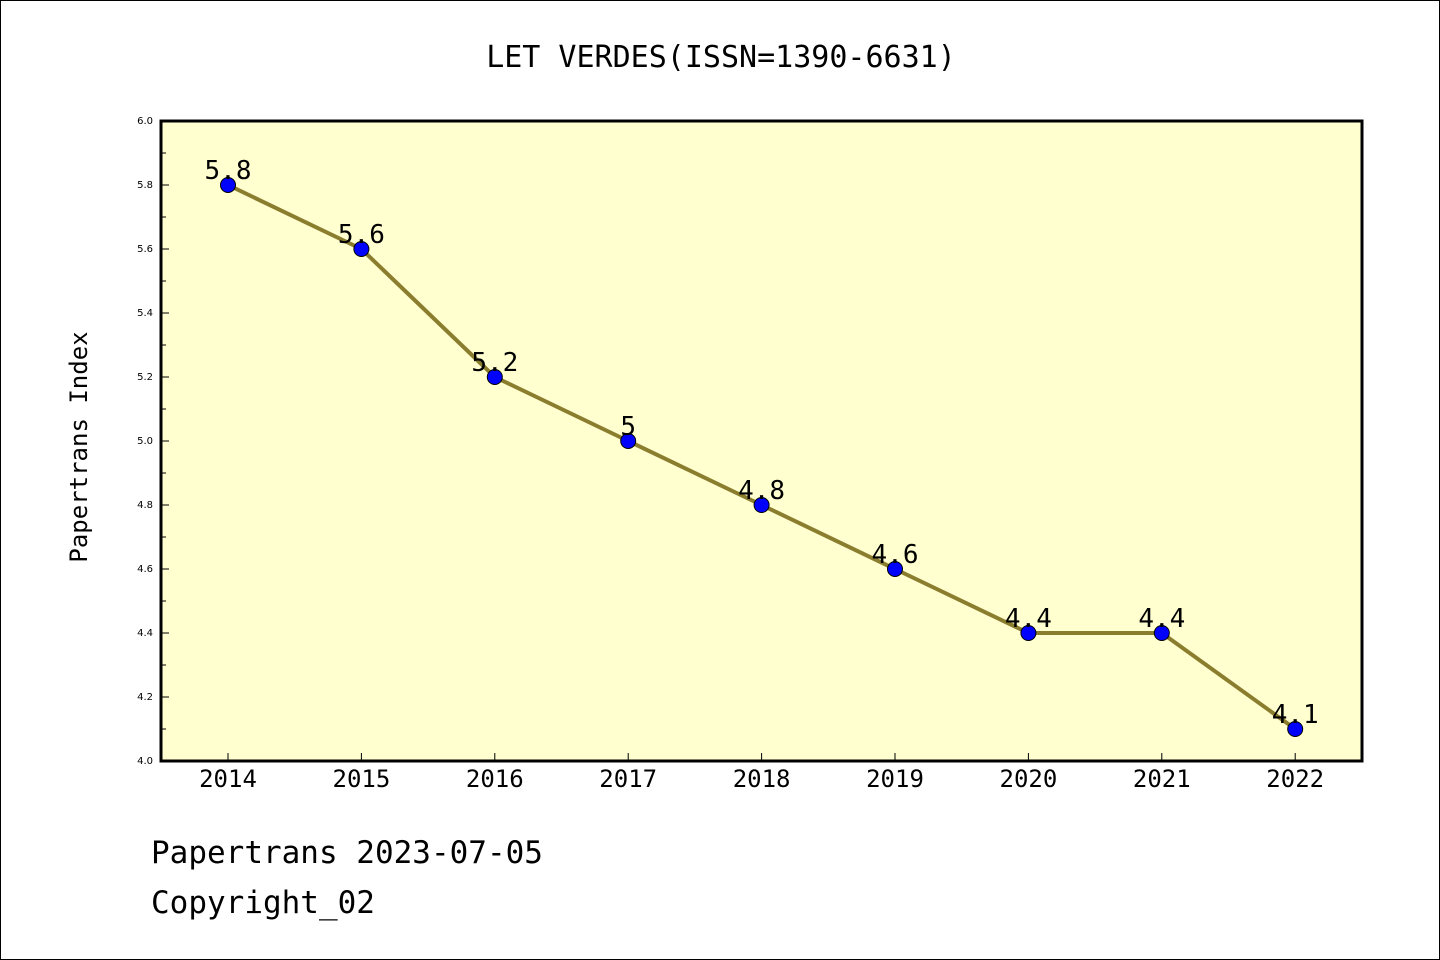 The image size is (1440, 960). I want to click on y-axis-ticks: 4.0 4.2 4.4 4.6 4.8 5.0 5.2 5.4 5.6 5.8 6.0, so click(153, 441).